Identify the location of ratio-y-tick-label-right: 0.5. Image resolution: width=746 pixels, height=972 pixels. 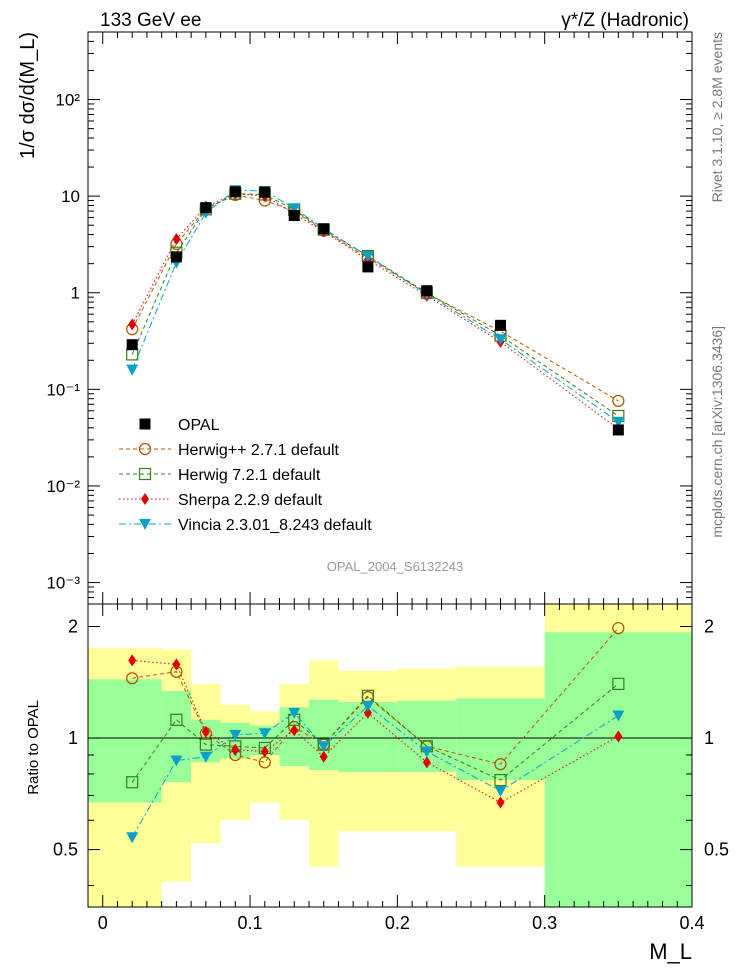
(716, 850).